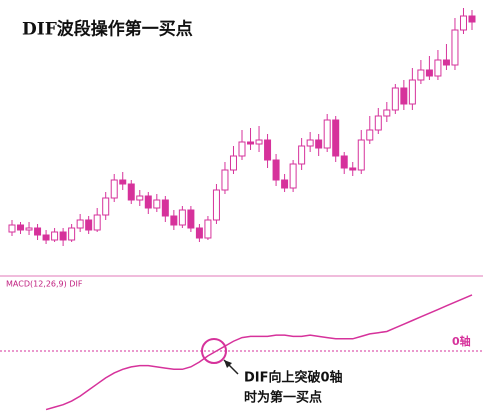  Describe the element at coordinates (228, 364) in the screenshot. I see `arrow-head` at that location.